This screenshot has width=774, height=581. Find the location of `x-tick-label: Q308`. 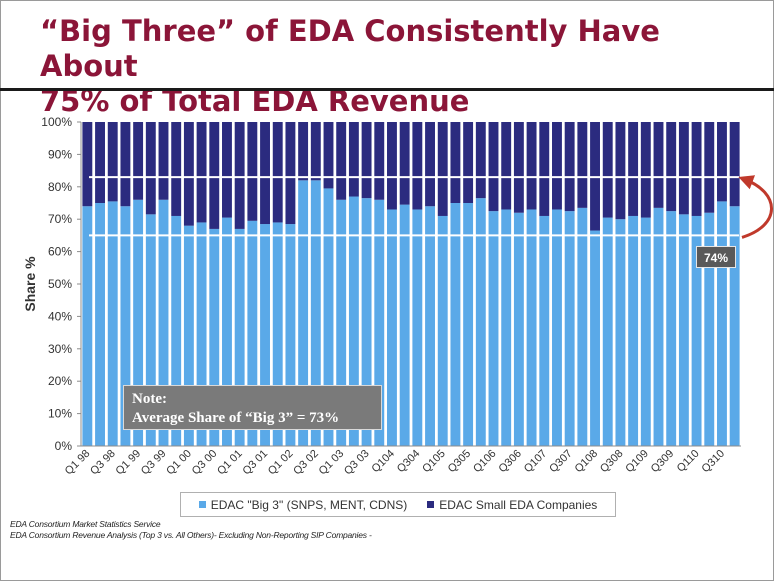

x-tick-label: Q308 is located at coordinates (612, 462).